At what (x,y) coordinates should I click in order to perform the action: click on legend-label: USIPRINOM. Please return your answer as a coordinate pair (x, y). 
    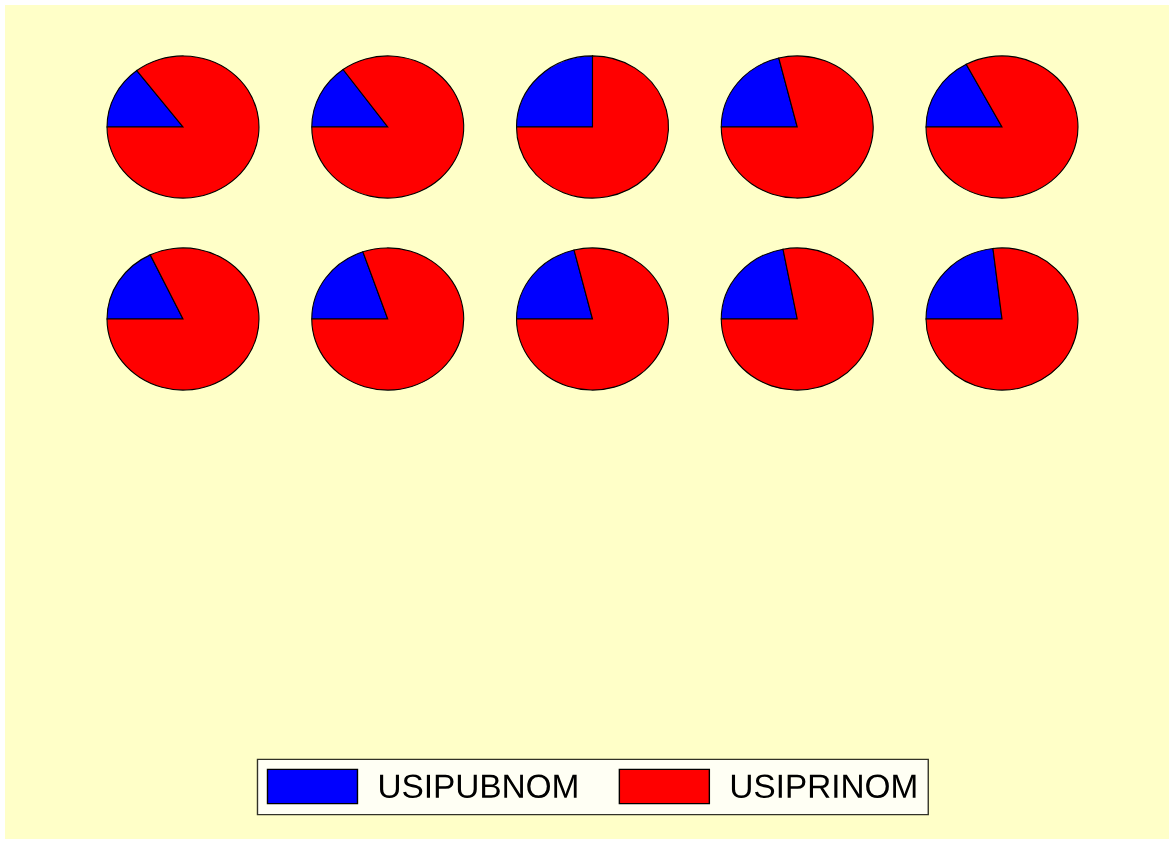
    Looking at the image, I should click on (823, 786).